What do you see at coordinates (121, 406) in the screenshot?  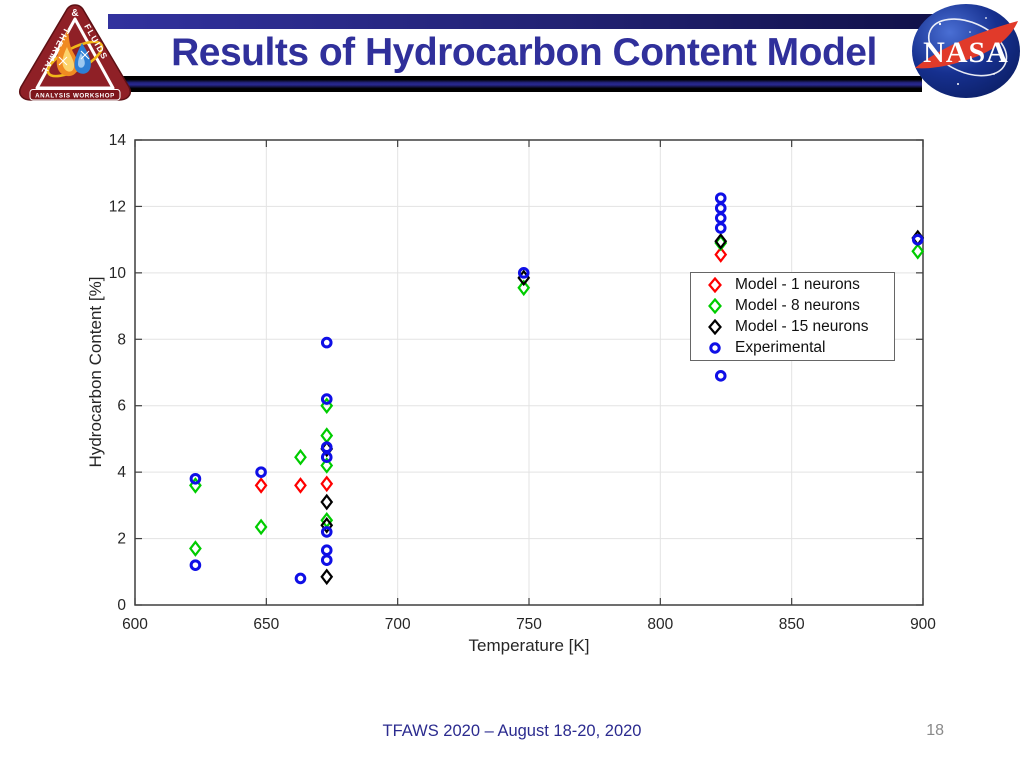 I see `y-tick-label: 6` at bounding box center [121, 406].